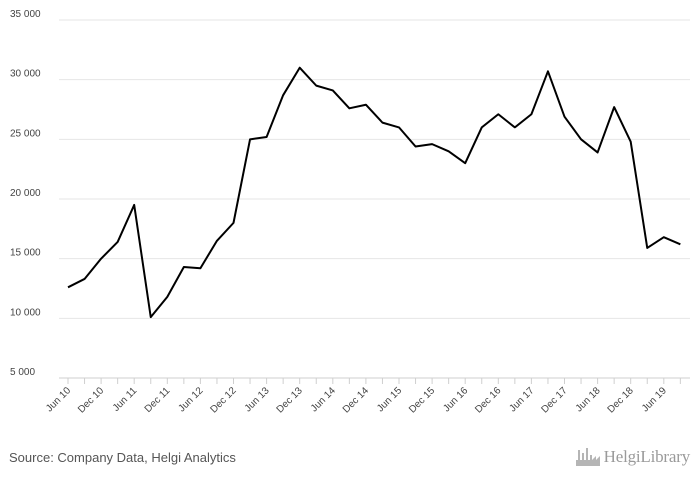 Image resolution: width=700 pixels, height=483 pixels. I want to click on x-tick-label: Dec 16, so click(488, 400).